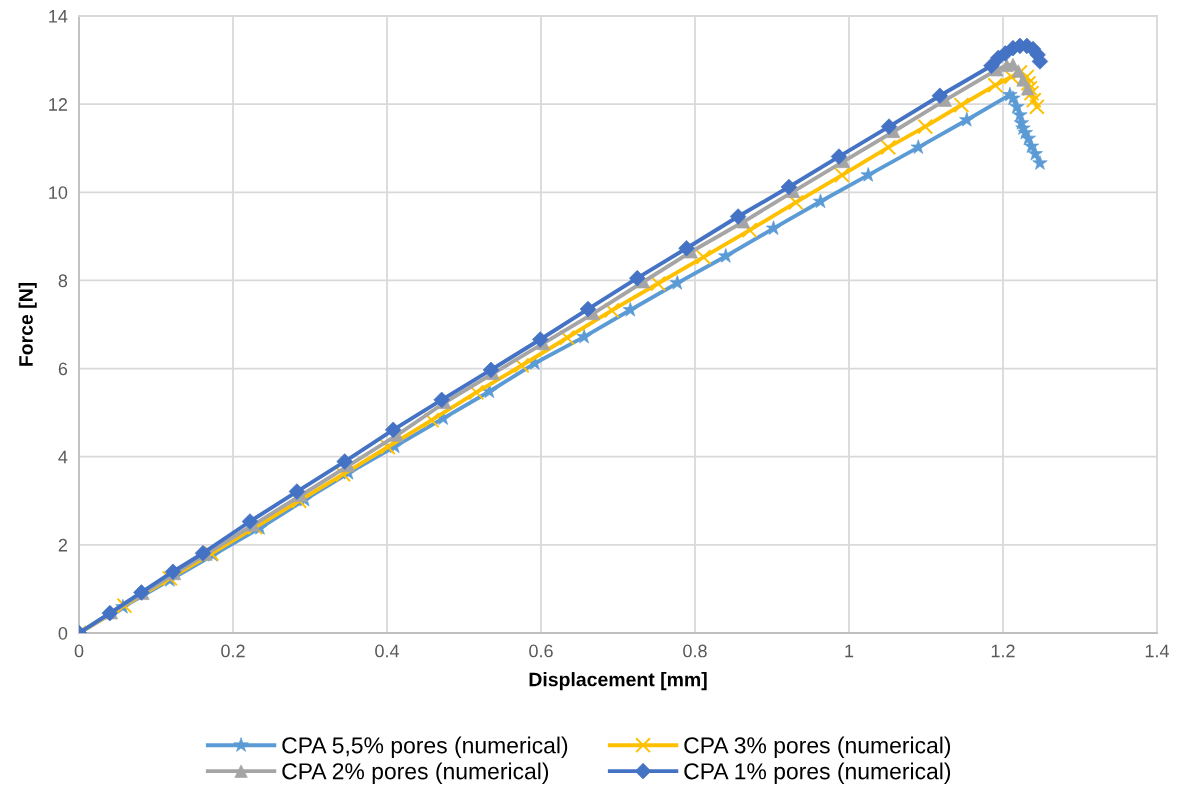 This screenshot has width=1183, height=788. I want to click on x-tick-label: 1.2, so click(1003, 651).